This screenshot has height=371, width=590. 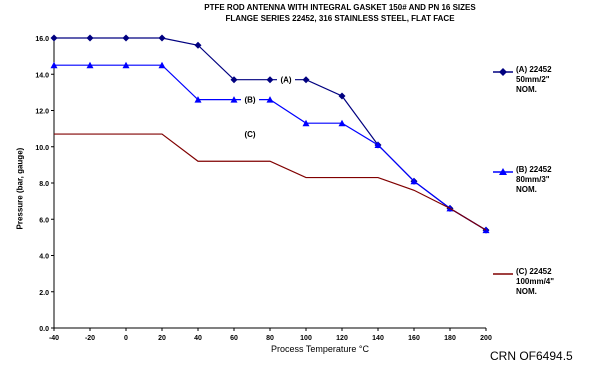 What do you see at coordinates (42, 75) in the screenshot?
I see `y-tick-label: 14.0` at bounding box center [42, 75].